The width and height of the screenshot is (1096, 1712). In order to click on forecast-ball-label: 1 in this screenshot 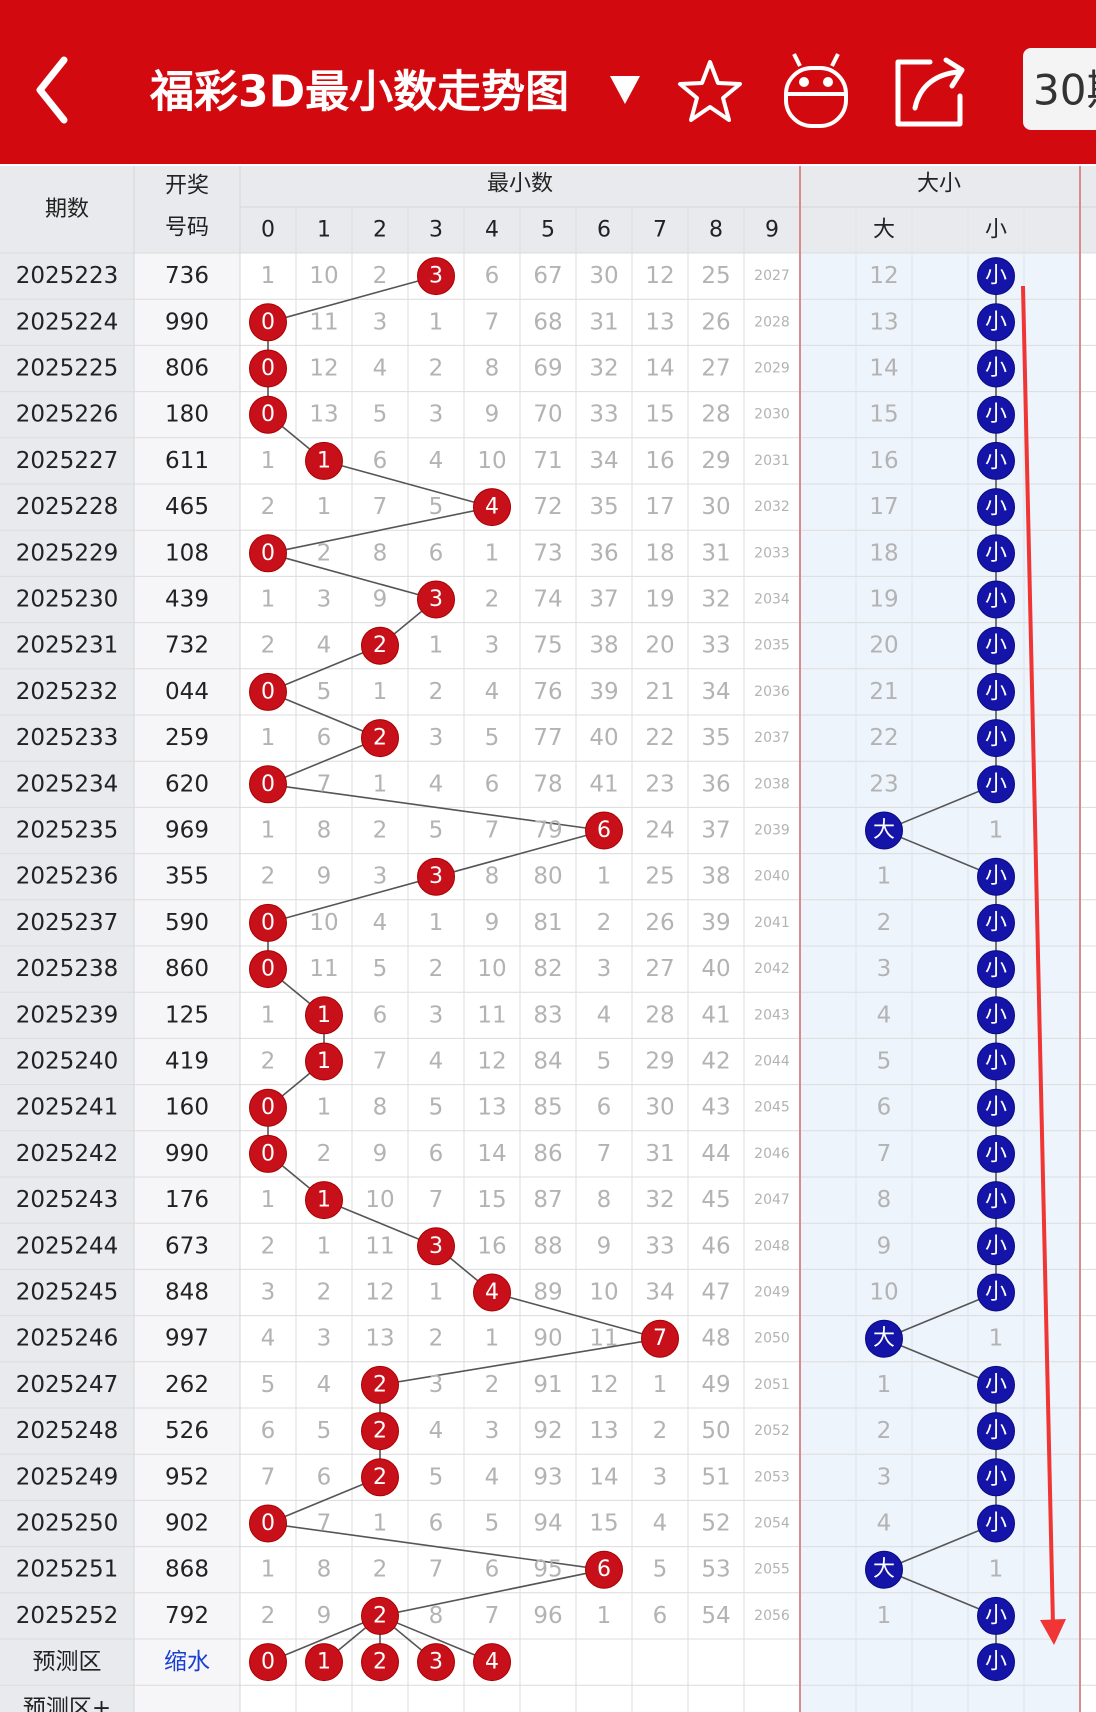, I will do `click(324, 1662)`.